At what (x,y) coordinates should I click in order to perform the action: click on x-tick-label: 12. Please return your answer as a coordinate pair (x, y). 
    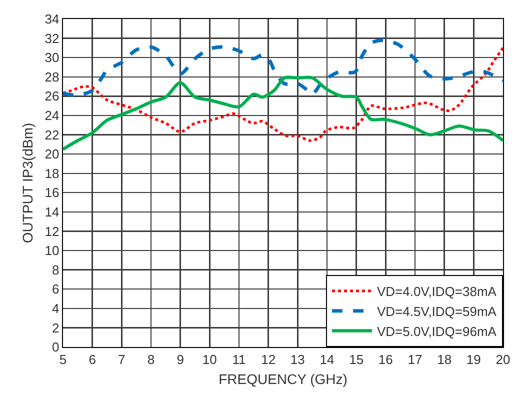
    Looking at the image, I should click on (268, 359).